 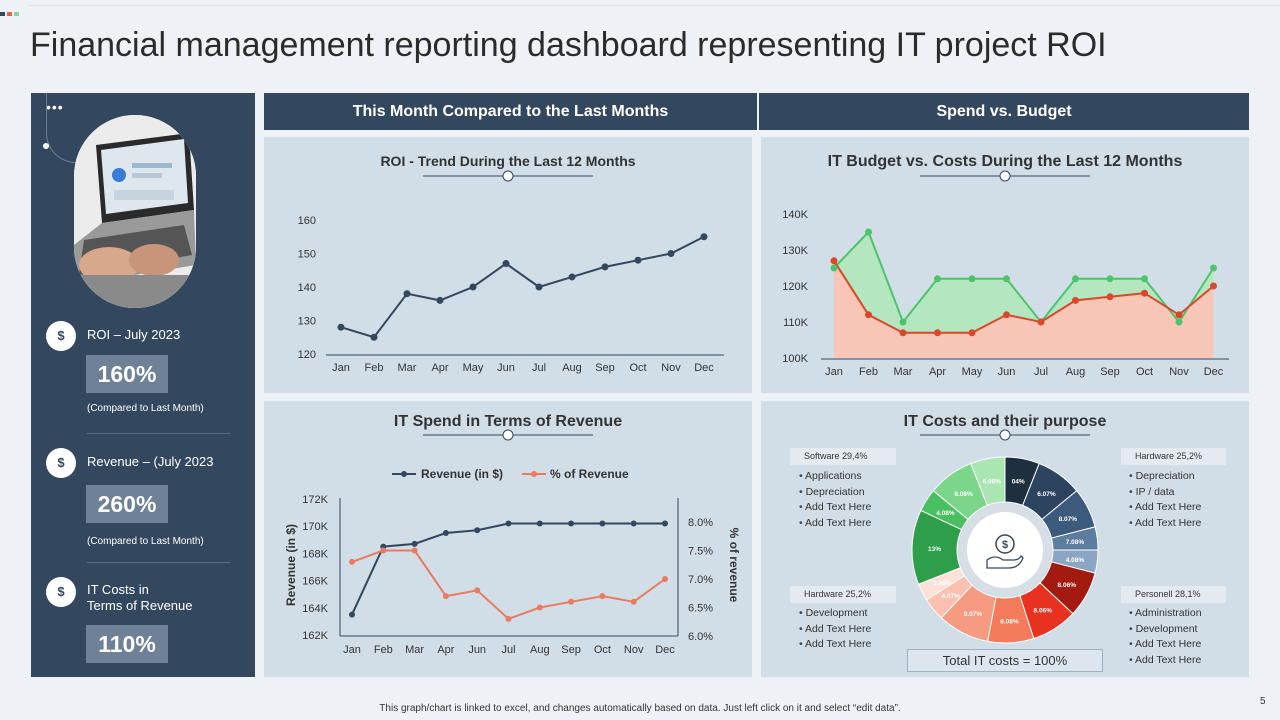 What do you see at coordinates (1173, 456) in the screenshot?
I see `callout-title: Hardware 25,2%` at bounding box center [1173, 456].